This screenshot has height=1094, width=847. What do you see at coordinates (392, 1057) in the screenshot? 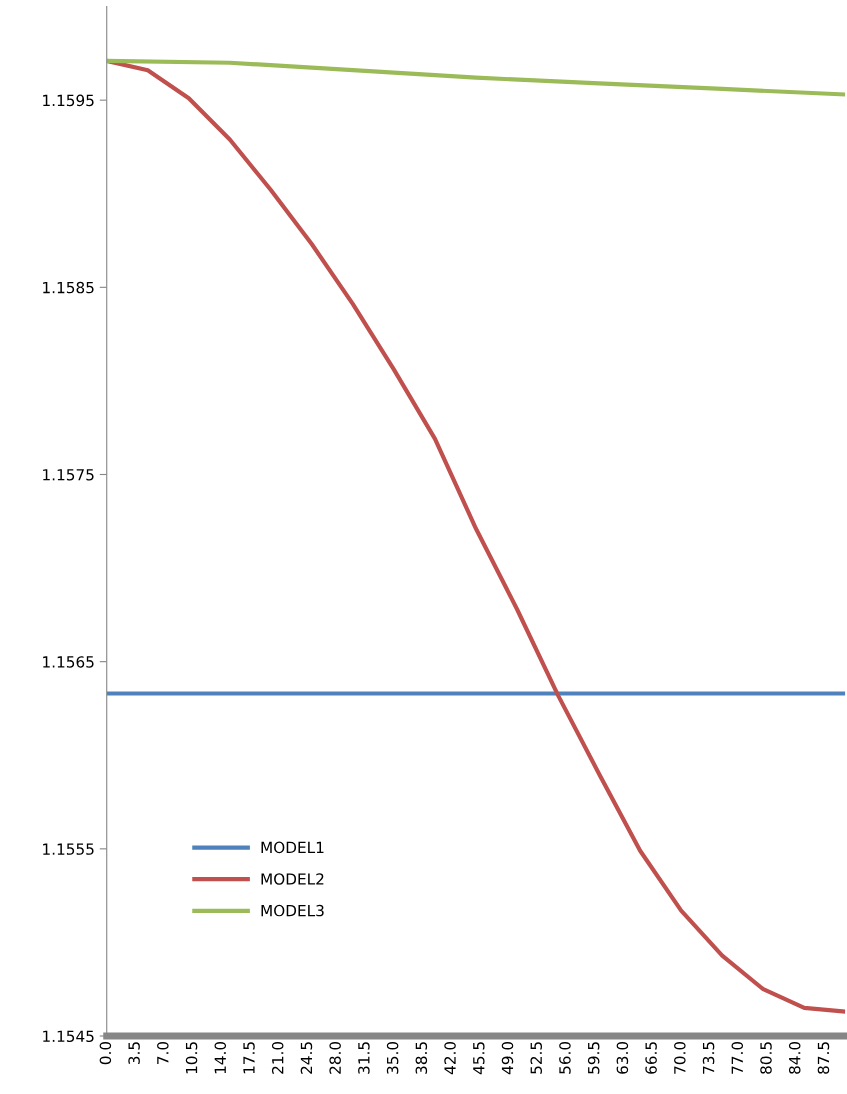
I see `x-tick-label: 35.0` at bounding box center [392, 1057].